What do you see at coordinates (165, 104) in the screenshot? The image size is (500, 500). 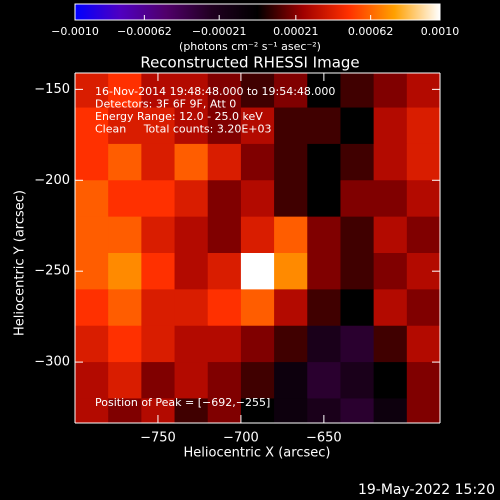 I see `annotation: Detectors: 3F 6F 9F, Att 0` at bounding box center [165, 104].